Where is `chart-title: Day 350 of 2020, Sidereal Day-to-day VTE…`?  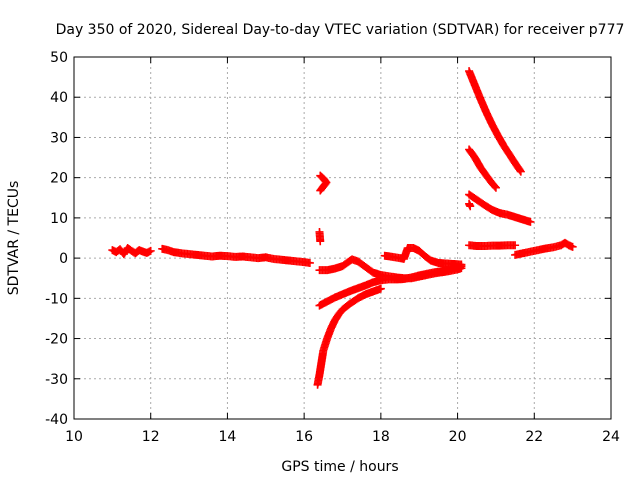
chart-title: Day 350 of 2020, Sidereal Day-to-day VTE… is located at coordinates (340, 30).